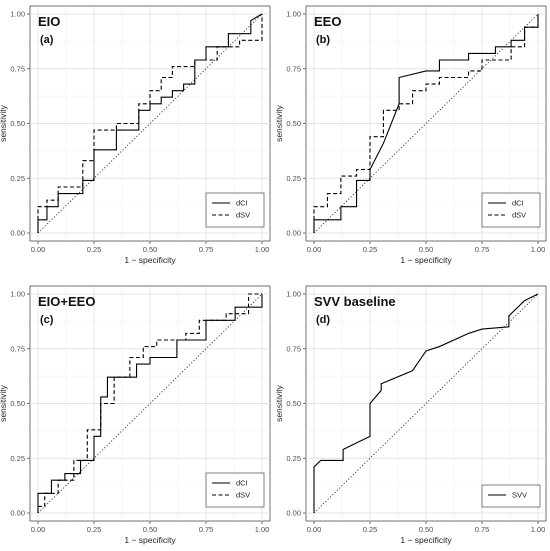 Image resolution: width=550 pixels, height=551 pixels. Describe the element at coordinates (327, 21) in the screenshot. I see `panel-title: EEO` at that location.